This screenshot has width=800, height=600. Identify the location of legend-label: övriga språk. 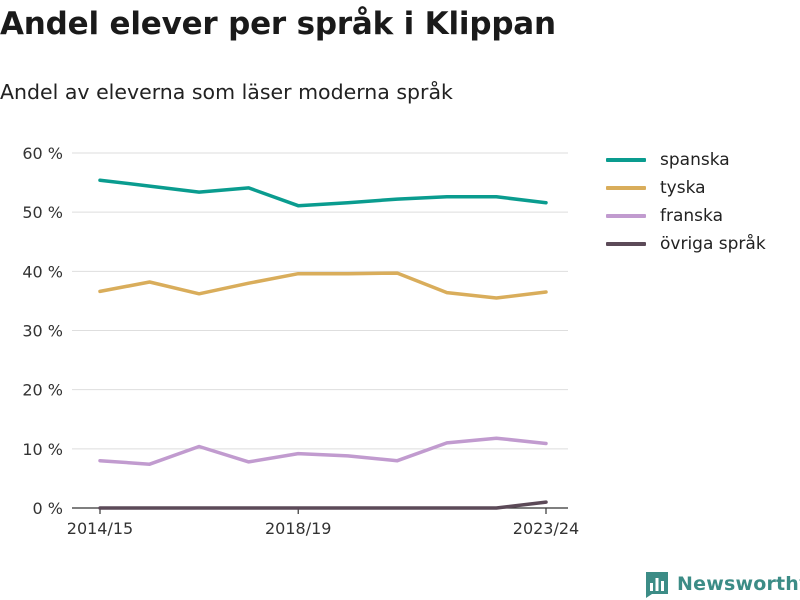
(713, 244).